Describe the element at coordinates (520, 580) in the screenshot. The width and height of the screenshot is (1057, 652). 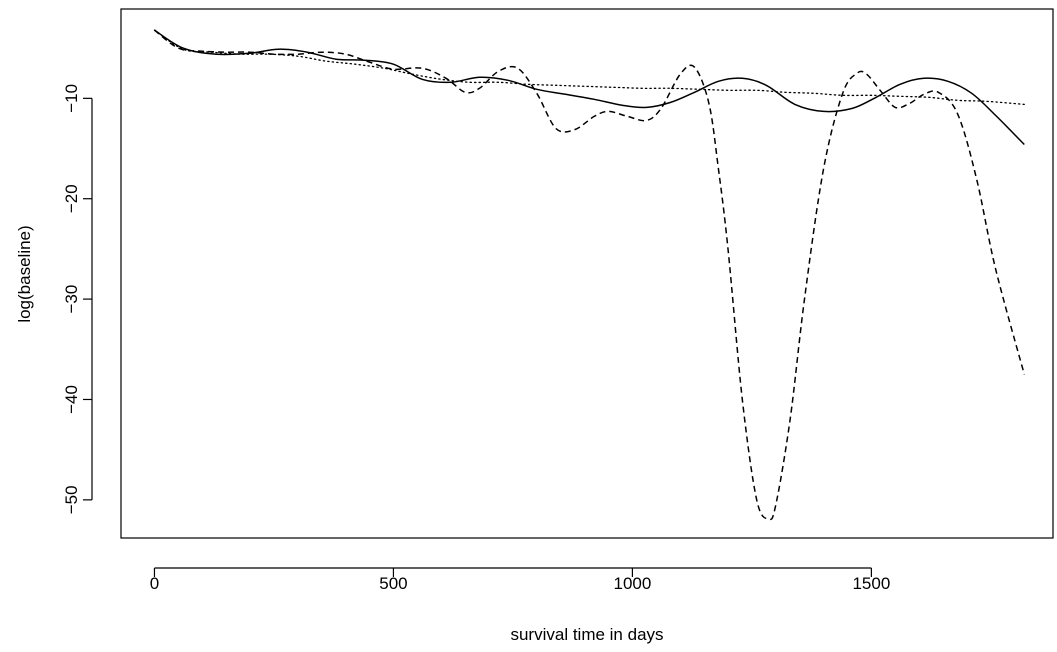
I see `x-axis: 0 500 1000 1500` at that location.